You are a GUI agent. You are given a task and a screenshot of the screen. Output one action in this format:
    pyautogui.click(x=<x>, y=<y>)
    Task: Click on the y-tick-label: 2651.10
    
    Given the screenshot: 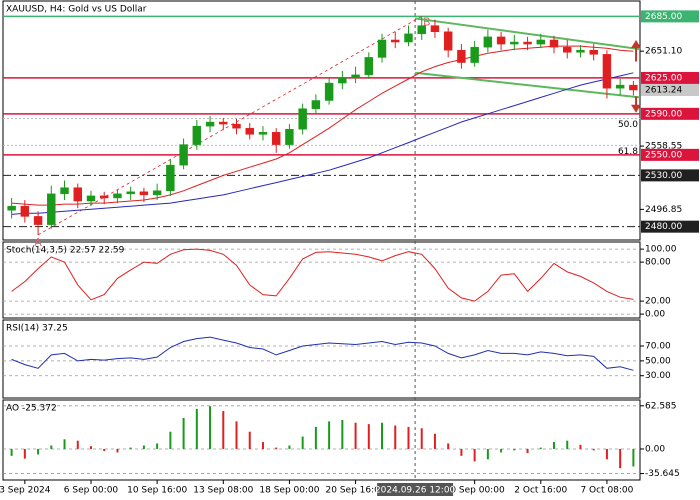 What is the action you would take?
    pyautogui.click(x=663, y=52)
    